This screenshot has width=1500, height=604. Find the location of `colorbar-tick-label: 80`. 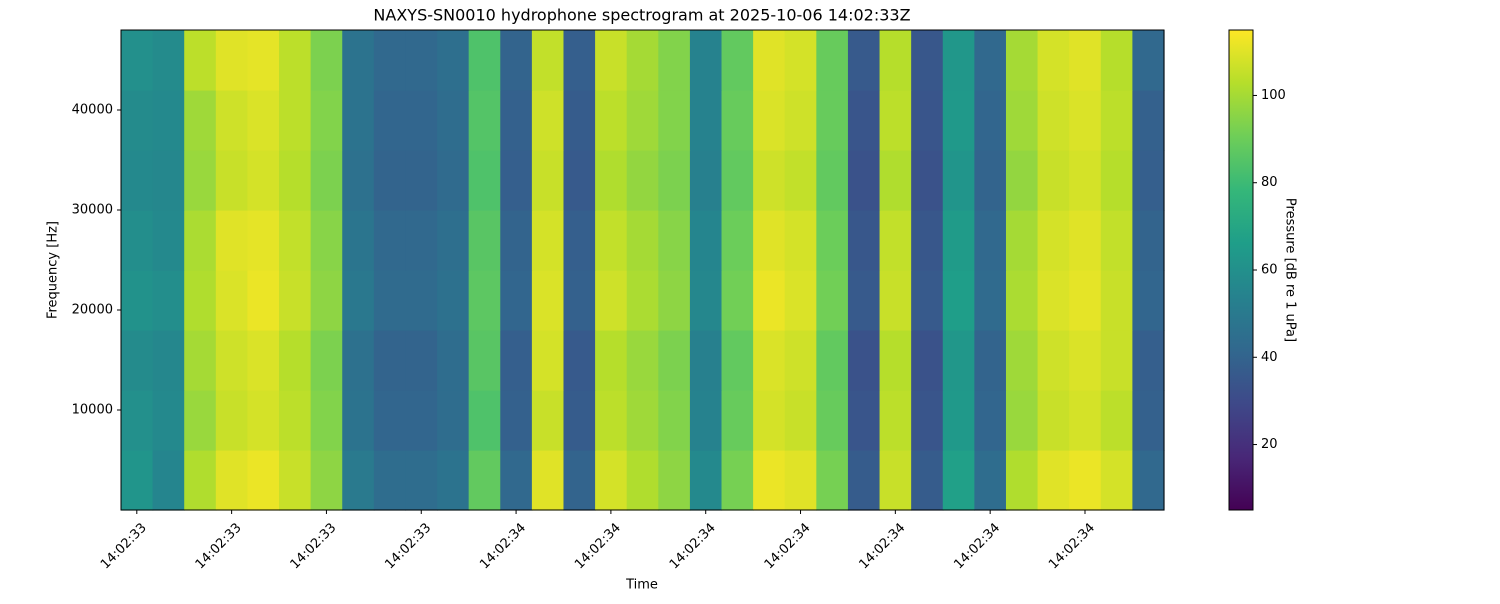

colorbar-tick-label: 80 is located at coordinates (1269, 182).